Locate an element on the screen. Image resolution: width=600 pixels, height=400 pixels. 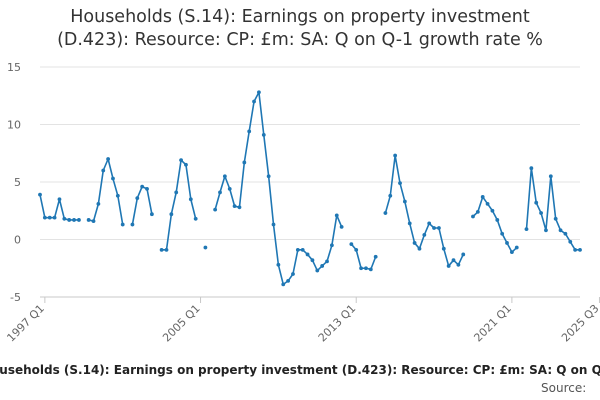
x-tick-label: 2013 Q1 is located at coordinates (337, 323).